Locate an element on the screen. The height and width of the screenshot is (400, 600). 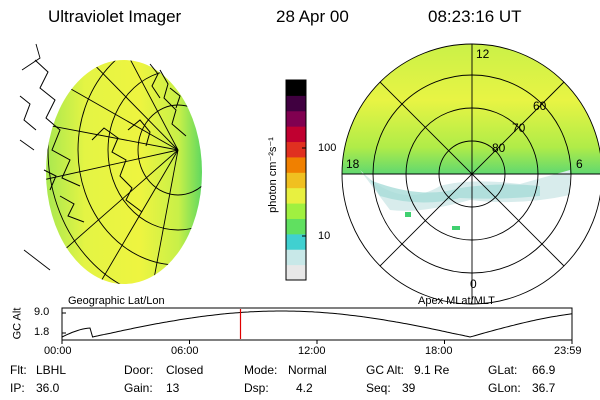
gc-alt-label: GC Alt: is located at coordinates (385, 370).